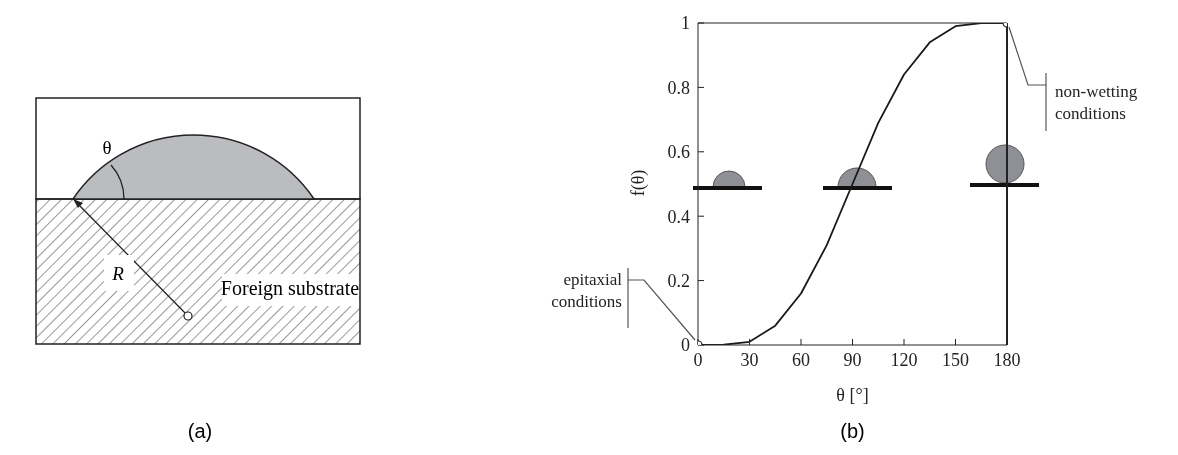 The image size is (1178, 455). I want to click on x-tick-label: 150, so click(955, 359).